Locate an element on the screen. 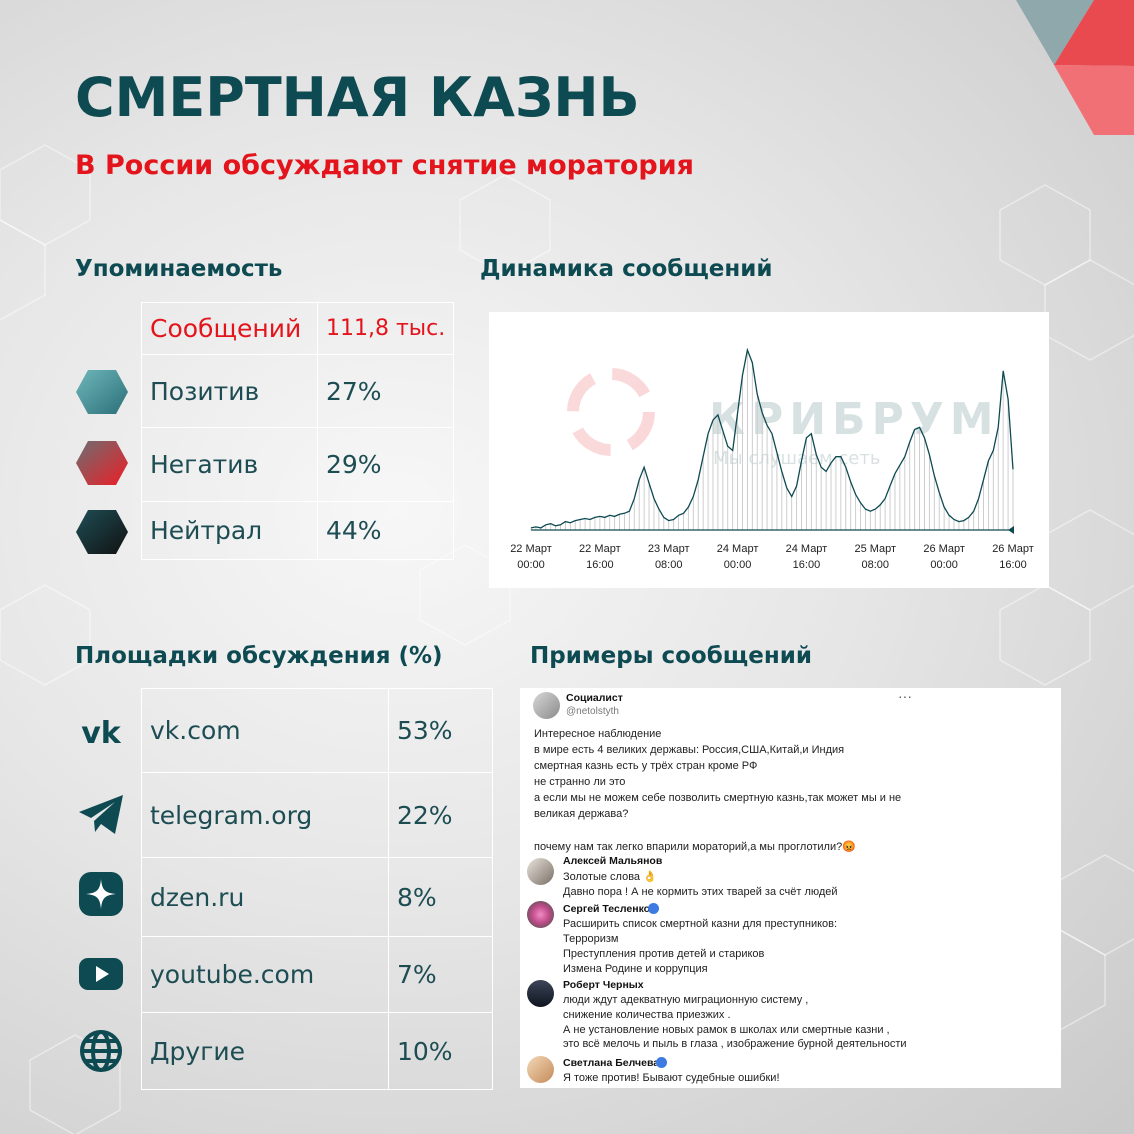  sentiment-value: 27% is located at coordinates (385, 391).